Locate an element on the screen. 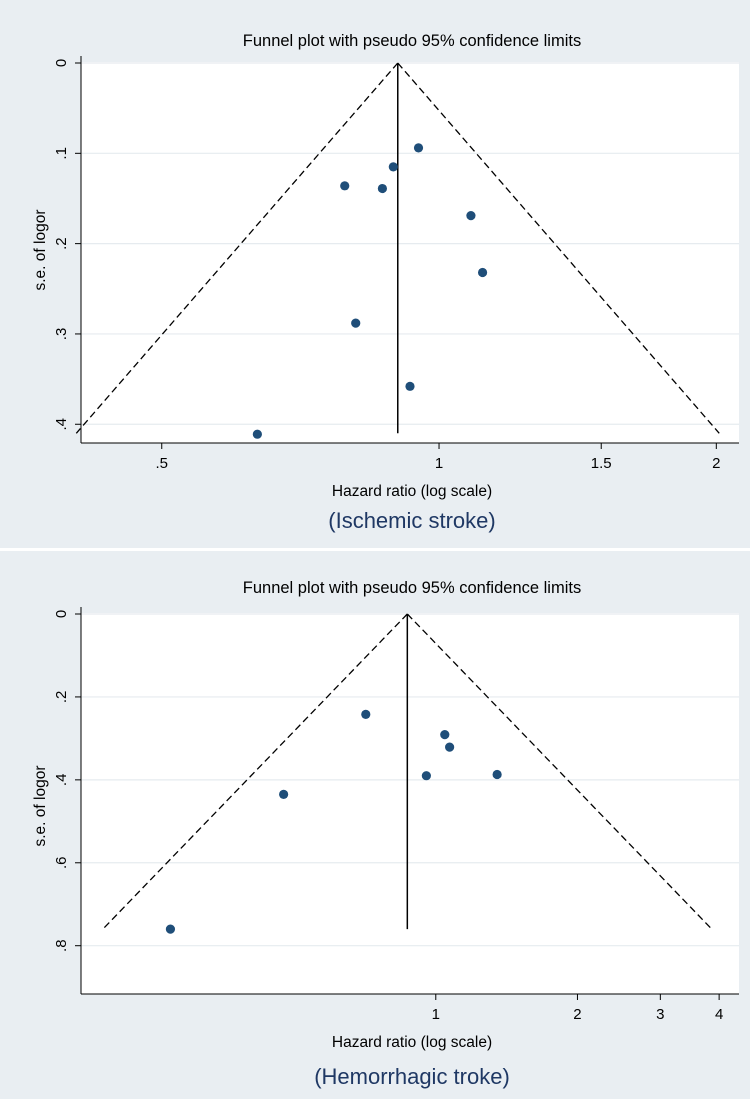 The image size is (750, 1099). x-axis-ticks: .5 1 1.5 2 is located at coordinates (437, 457).